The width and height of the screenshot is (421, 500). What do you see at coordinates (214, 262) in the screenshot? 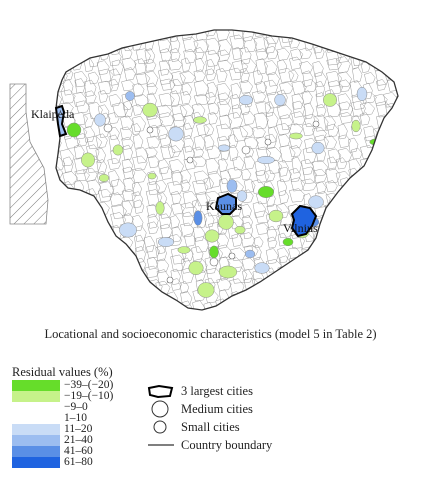
I see `medium-city-marker` at bounding box center [214, 262].